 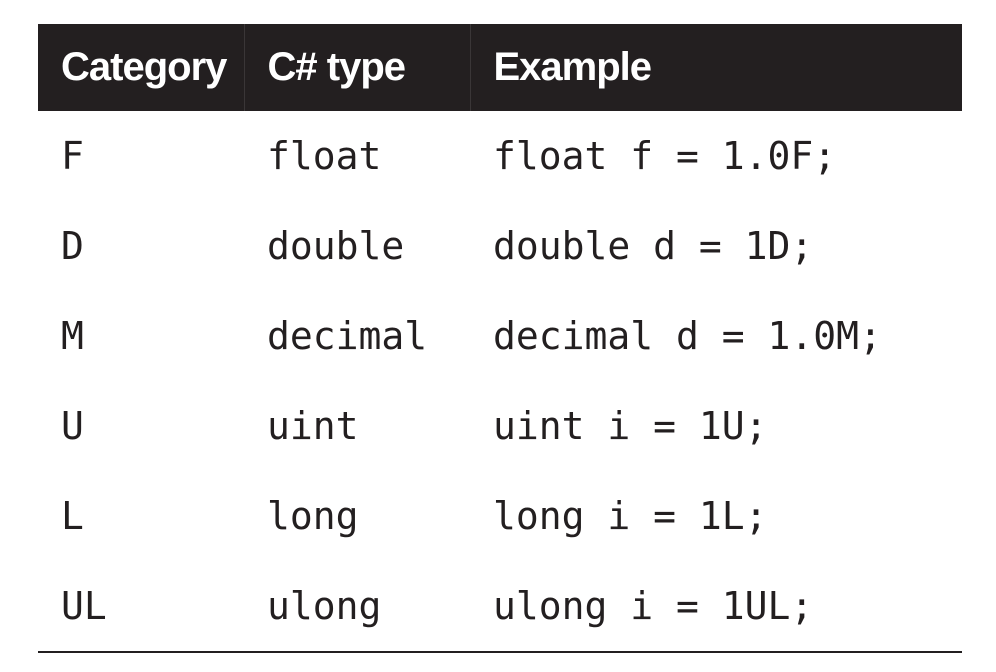 What do you see at coordinates (347, 336) in the screenshot?
I see `cell-type: decimal` at bounding box center [347, 336].